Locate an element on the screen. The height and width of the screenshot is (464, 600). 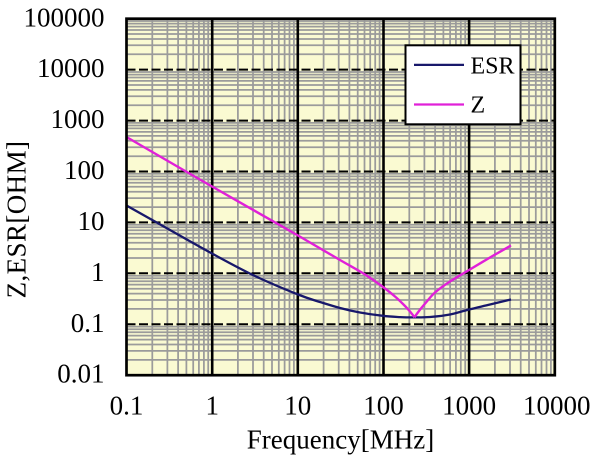
svg-text: Z,ESR[OHM] is located at coordinates (17, 220).